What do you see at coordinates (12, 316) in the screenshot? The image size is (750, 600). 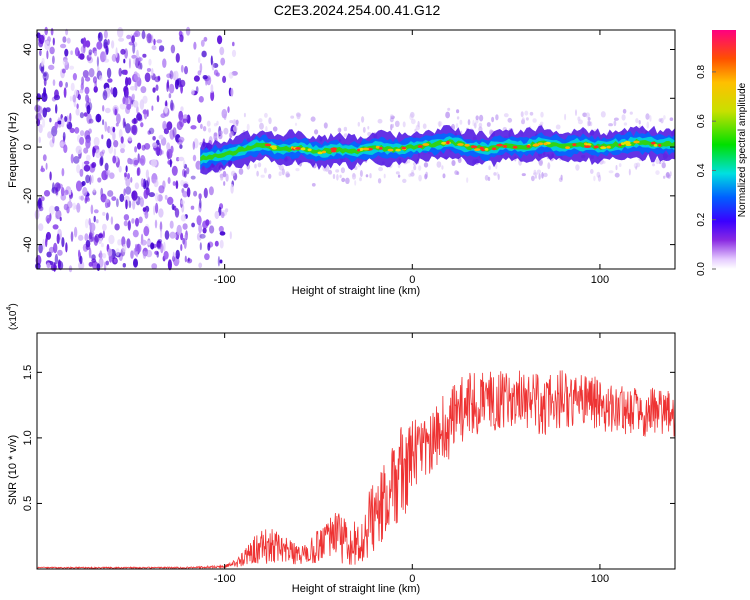 I see `svg-text: (x104)` at bounding box center [12, 316].